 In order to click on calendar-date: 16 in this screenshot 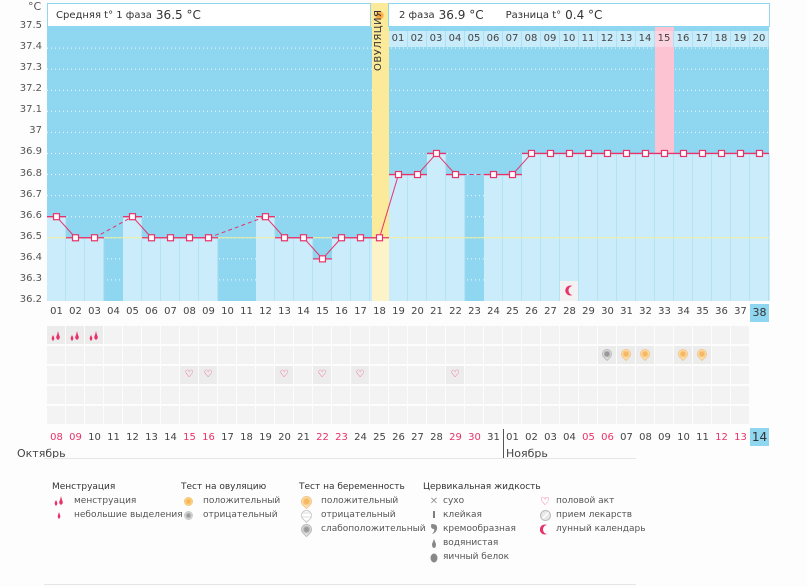, I will do `click(208, 437)`.